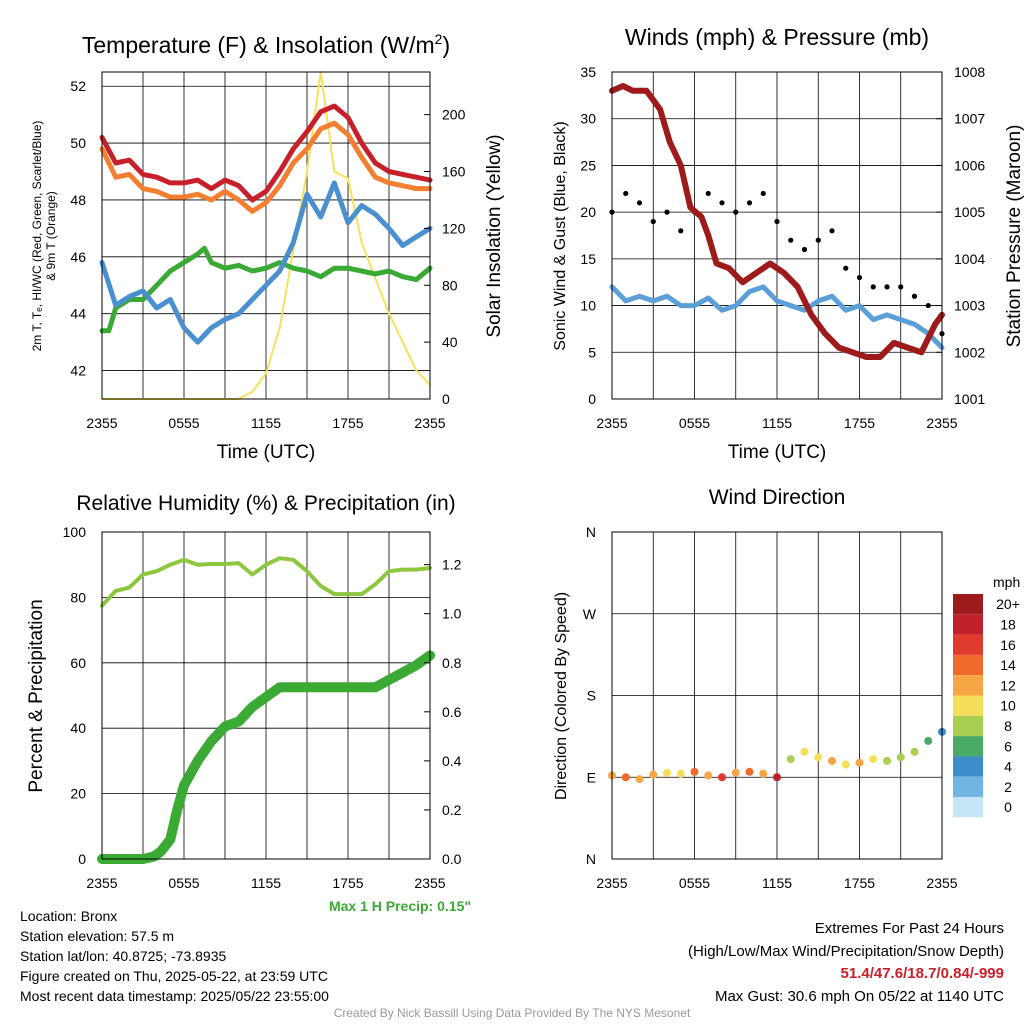 The image size is (1024, 1029). What do you see at coordinates (777, 755) in the screenshot?
I see `wind-direction-points` at bounding box center [777, 755].